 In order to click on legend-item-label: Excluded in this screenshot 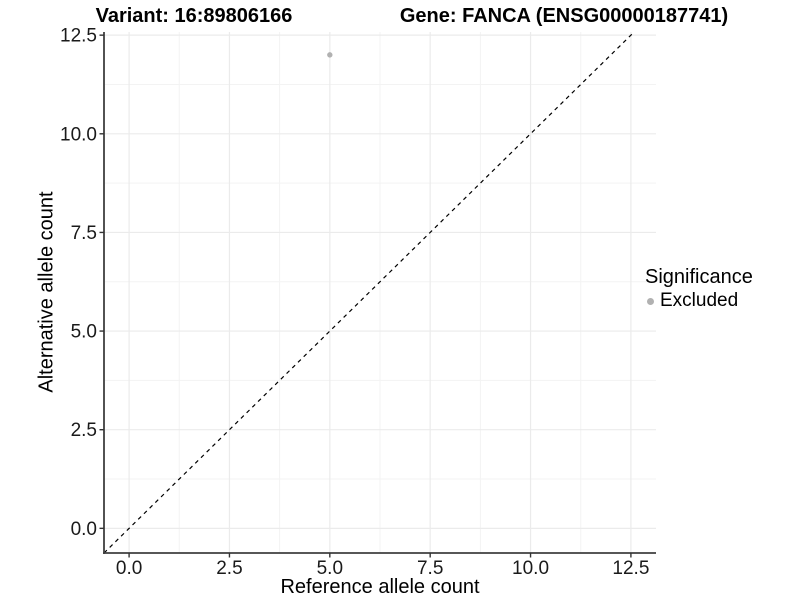, I will do `click(699, 300)`.